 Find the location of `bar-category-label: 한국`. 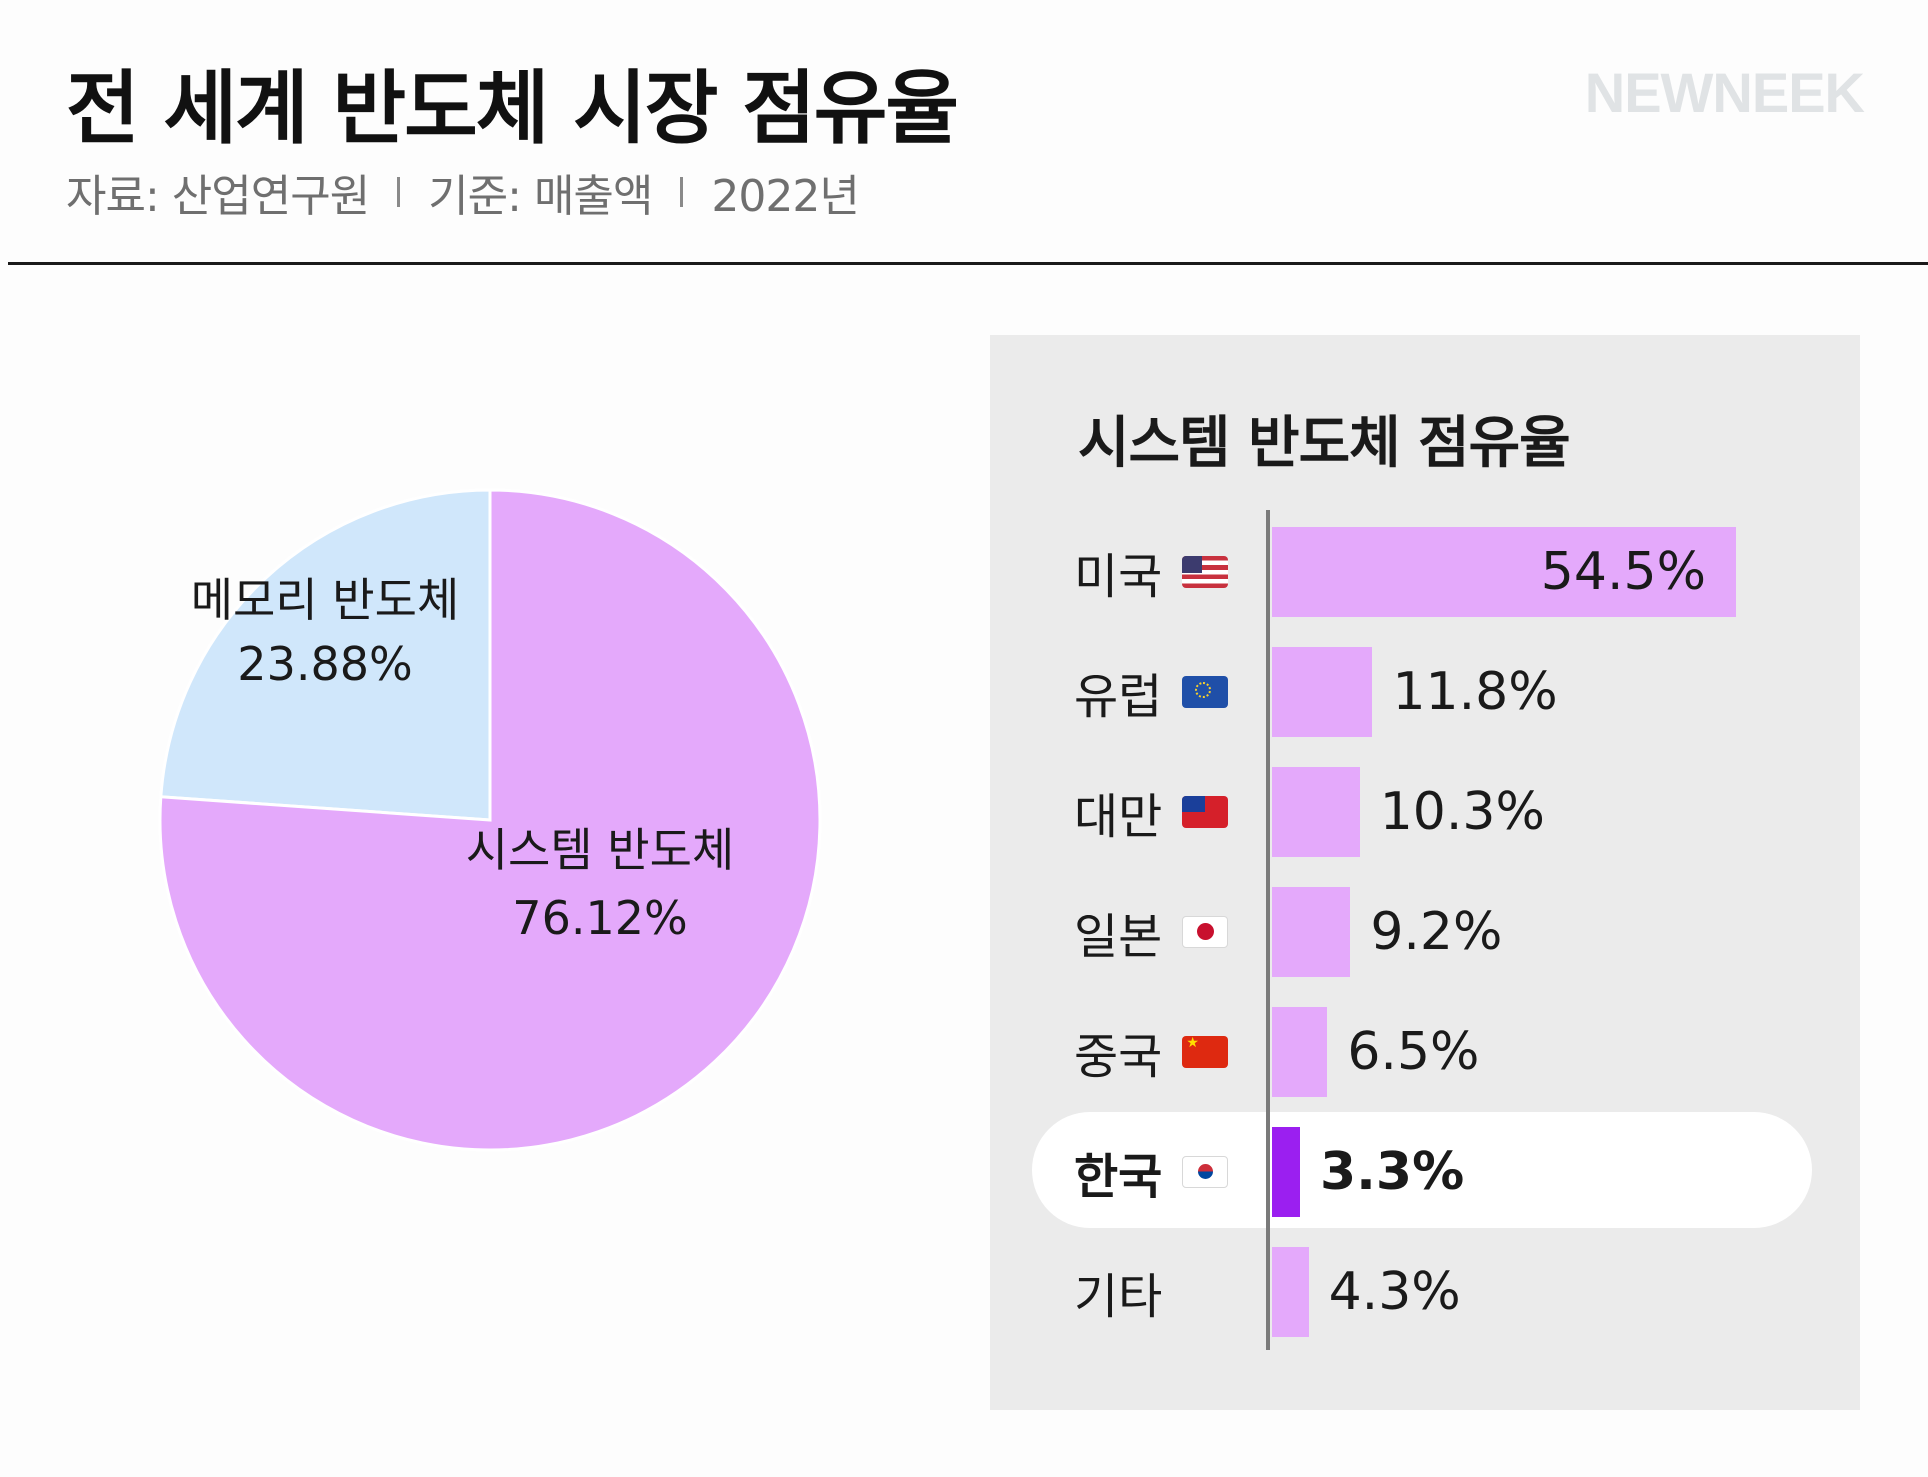

bar-category-label: 한국 is located at coordinates (1118, 1177).